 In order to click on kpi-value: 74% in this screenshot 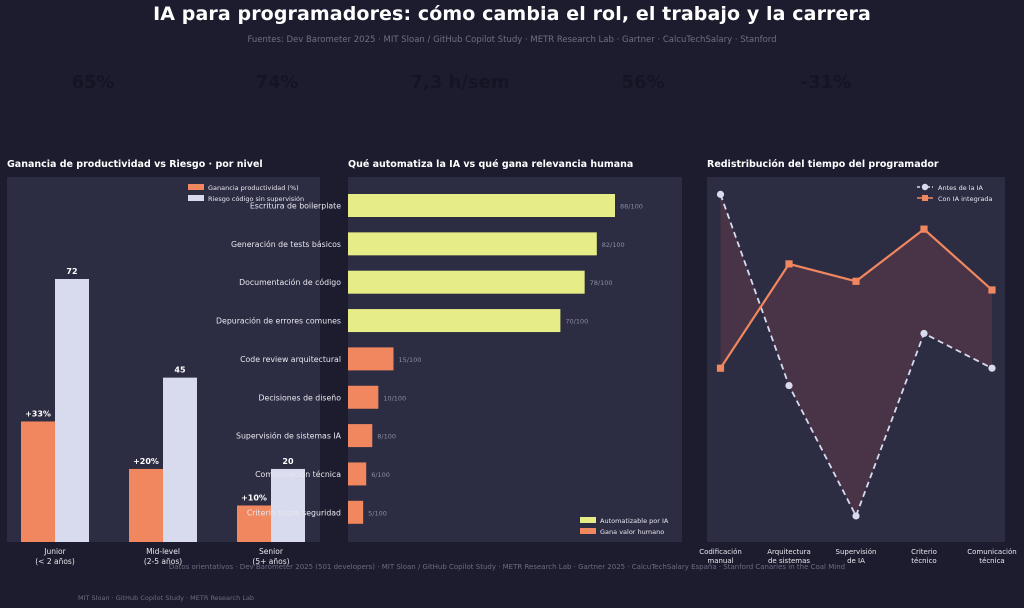, I will do `click(277, 82)`.